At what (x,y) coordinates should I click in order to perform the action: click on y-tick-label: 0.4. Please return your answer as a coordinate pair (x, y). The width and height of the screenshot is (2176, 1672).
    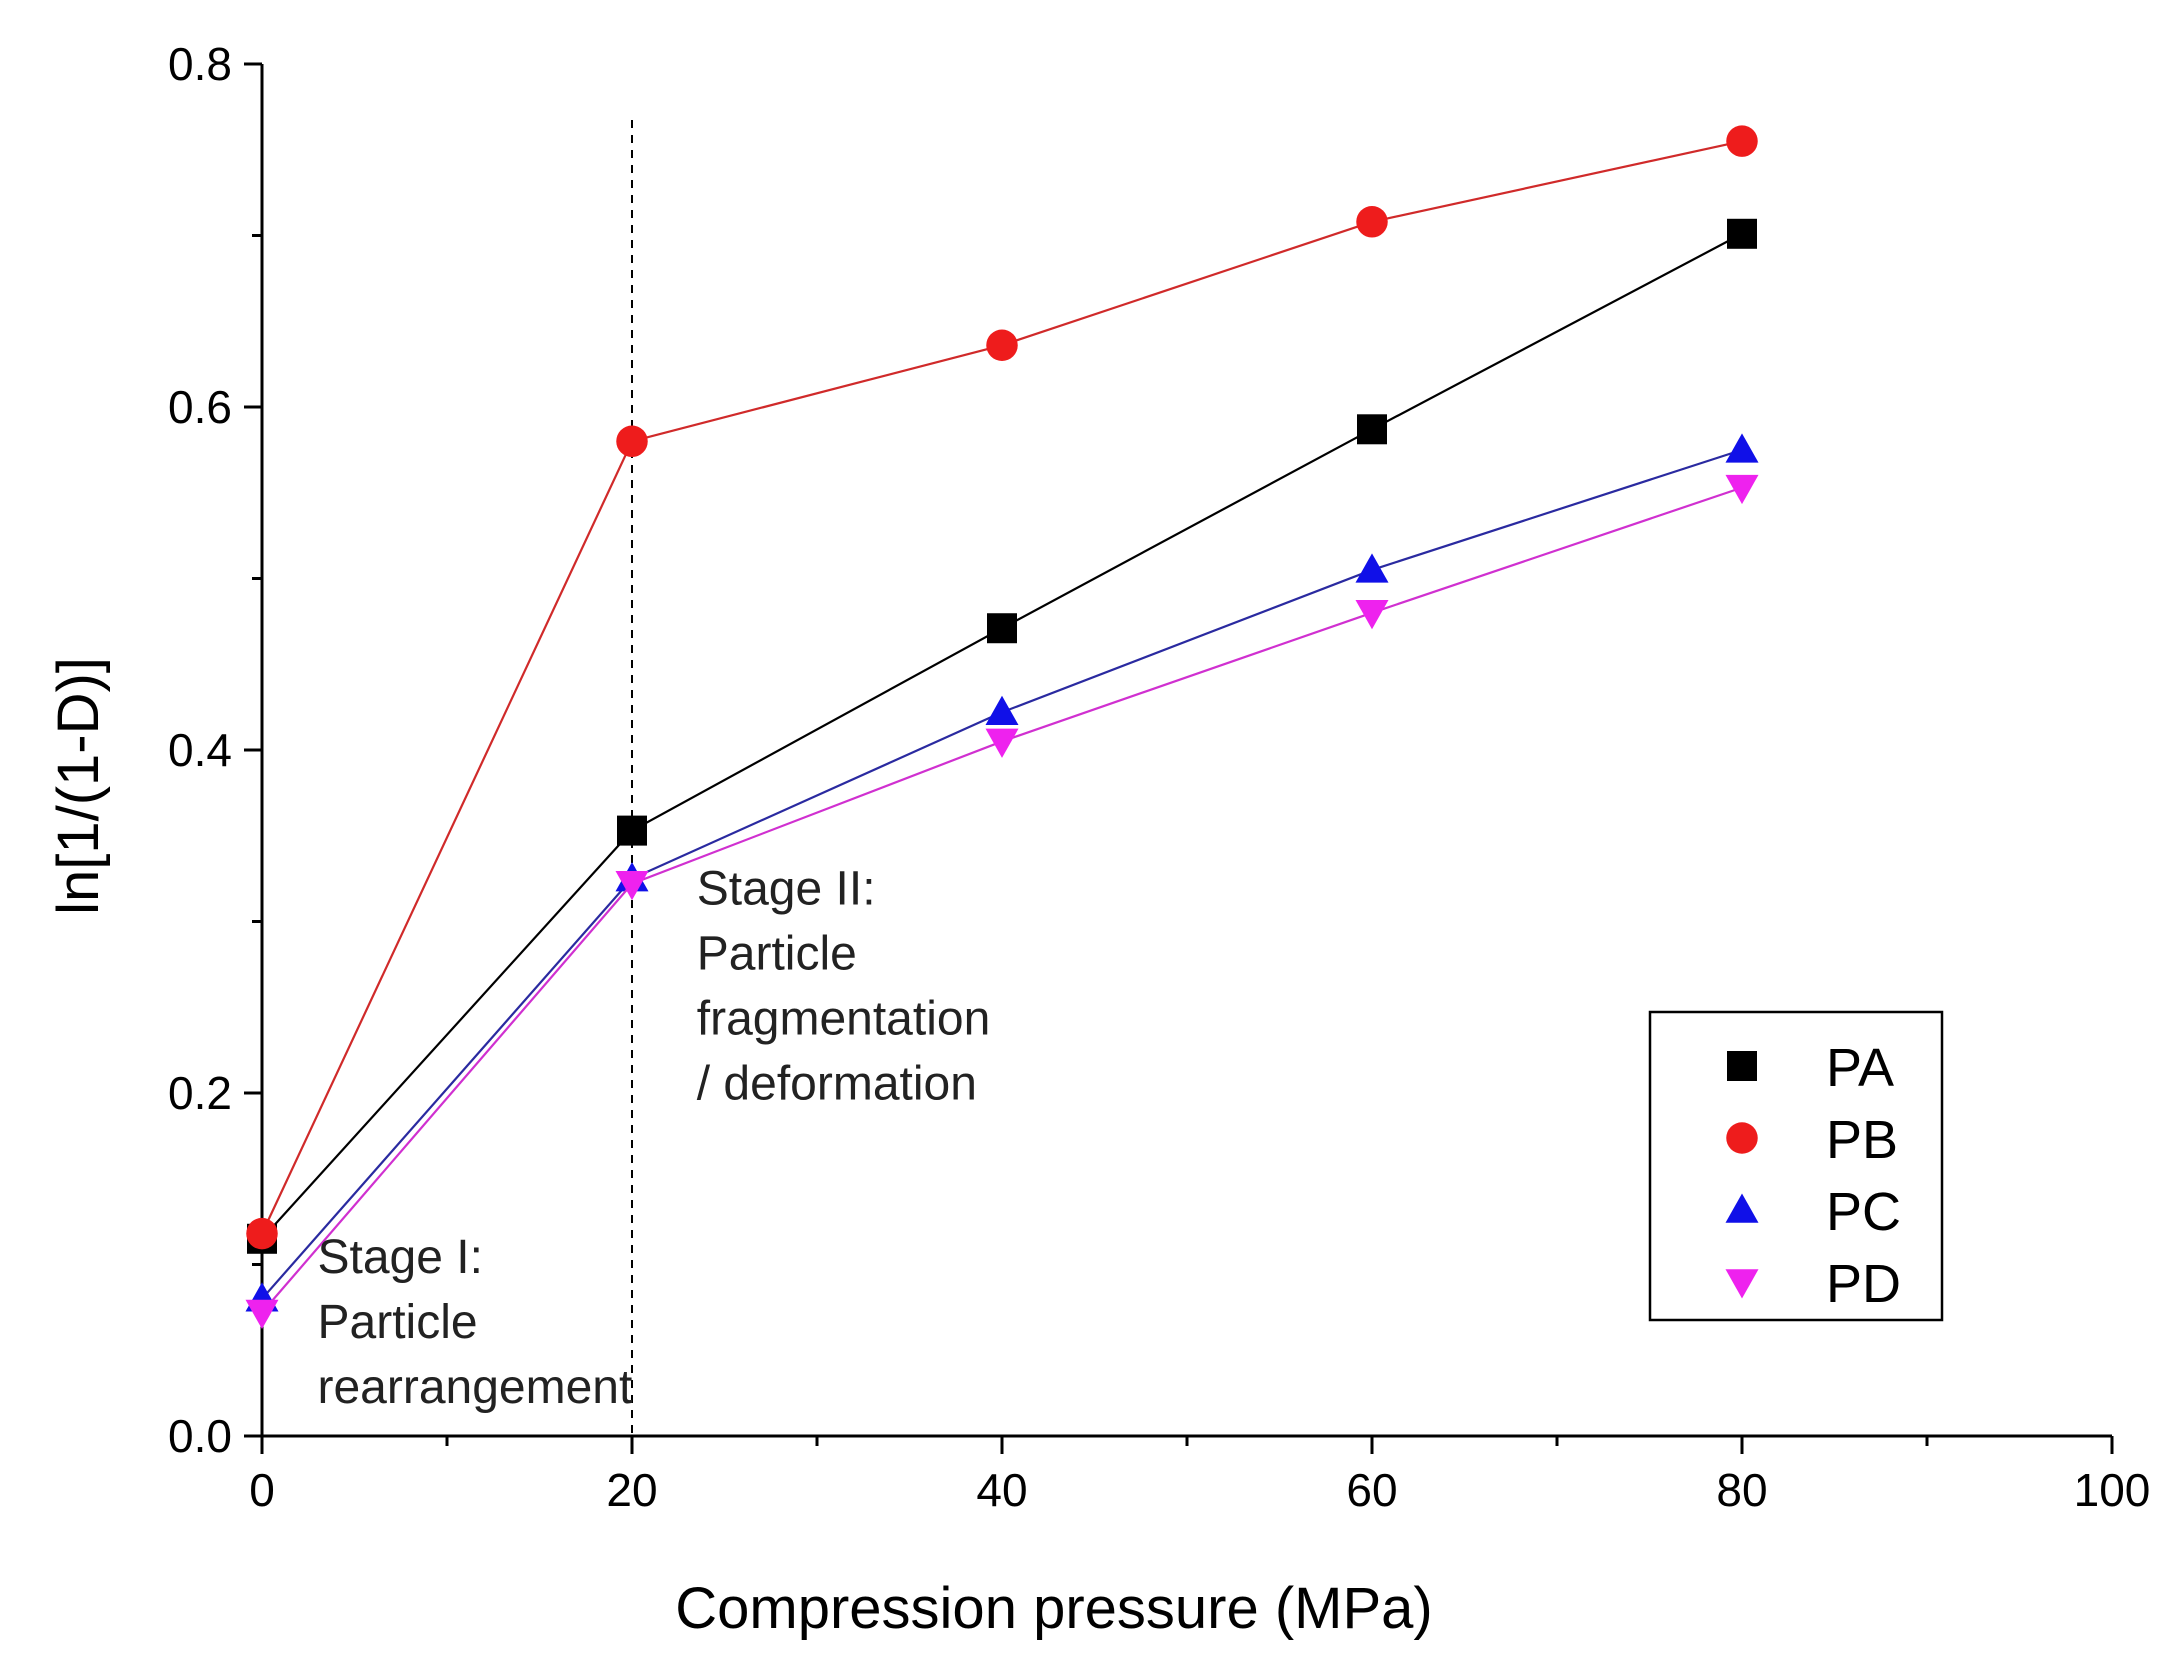
    Looking at the image, I should click on (200, 750).